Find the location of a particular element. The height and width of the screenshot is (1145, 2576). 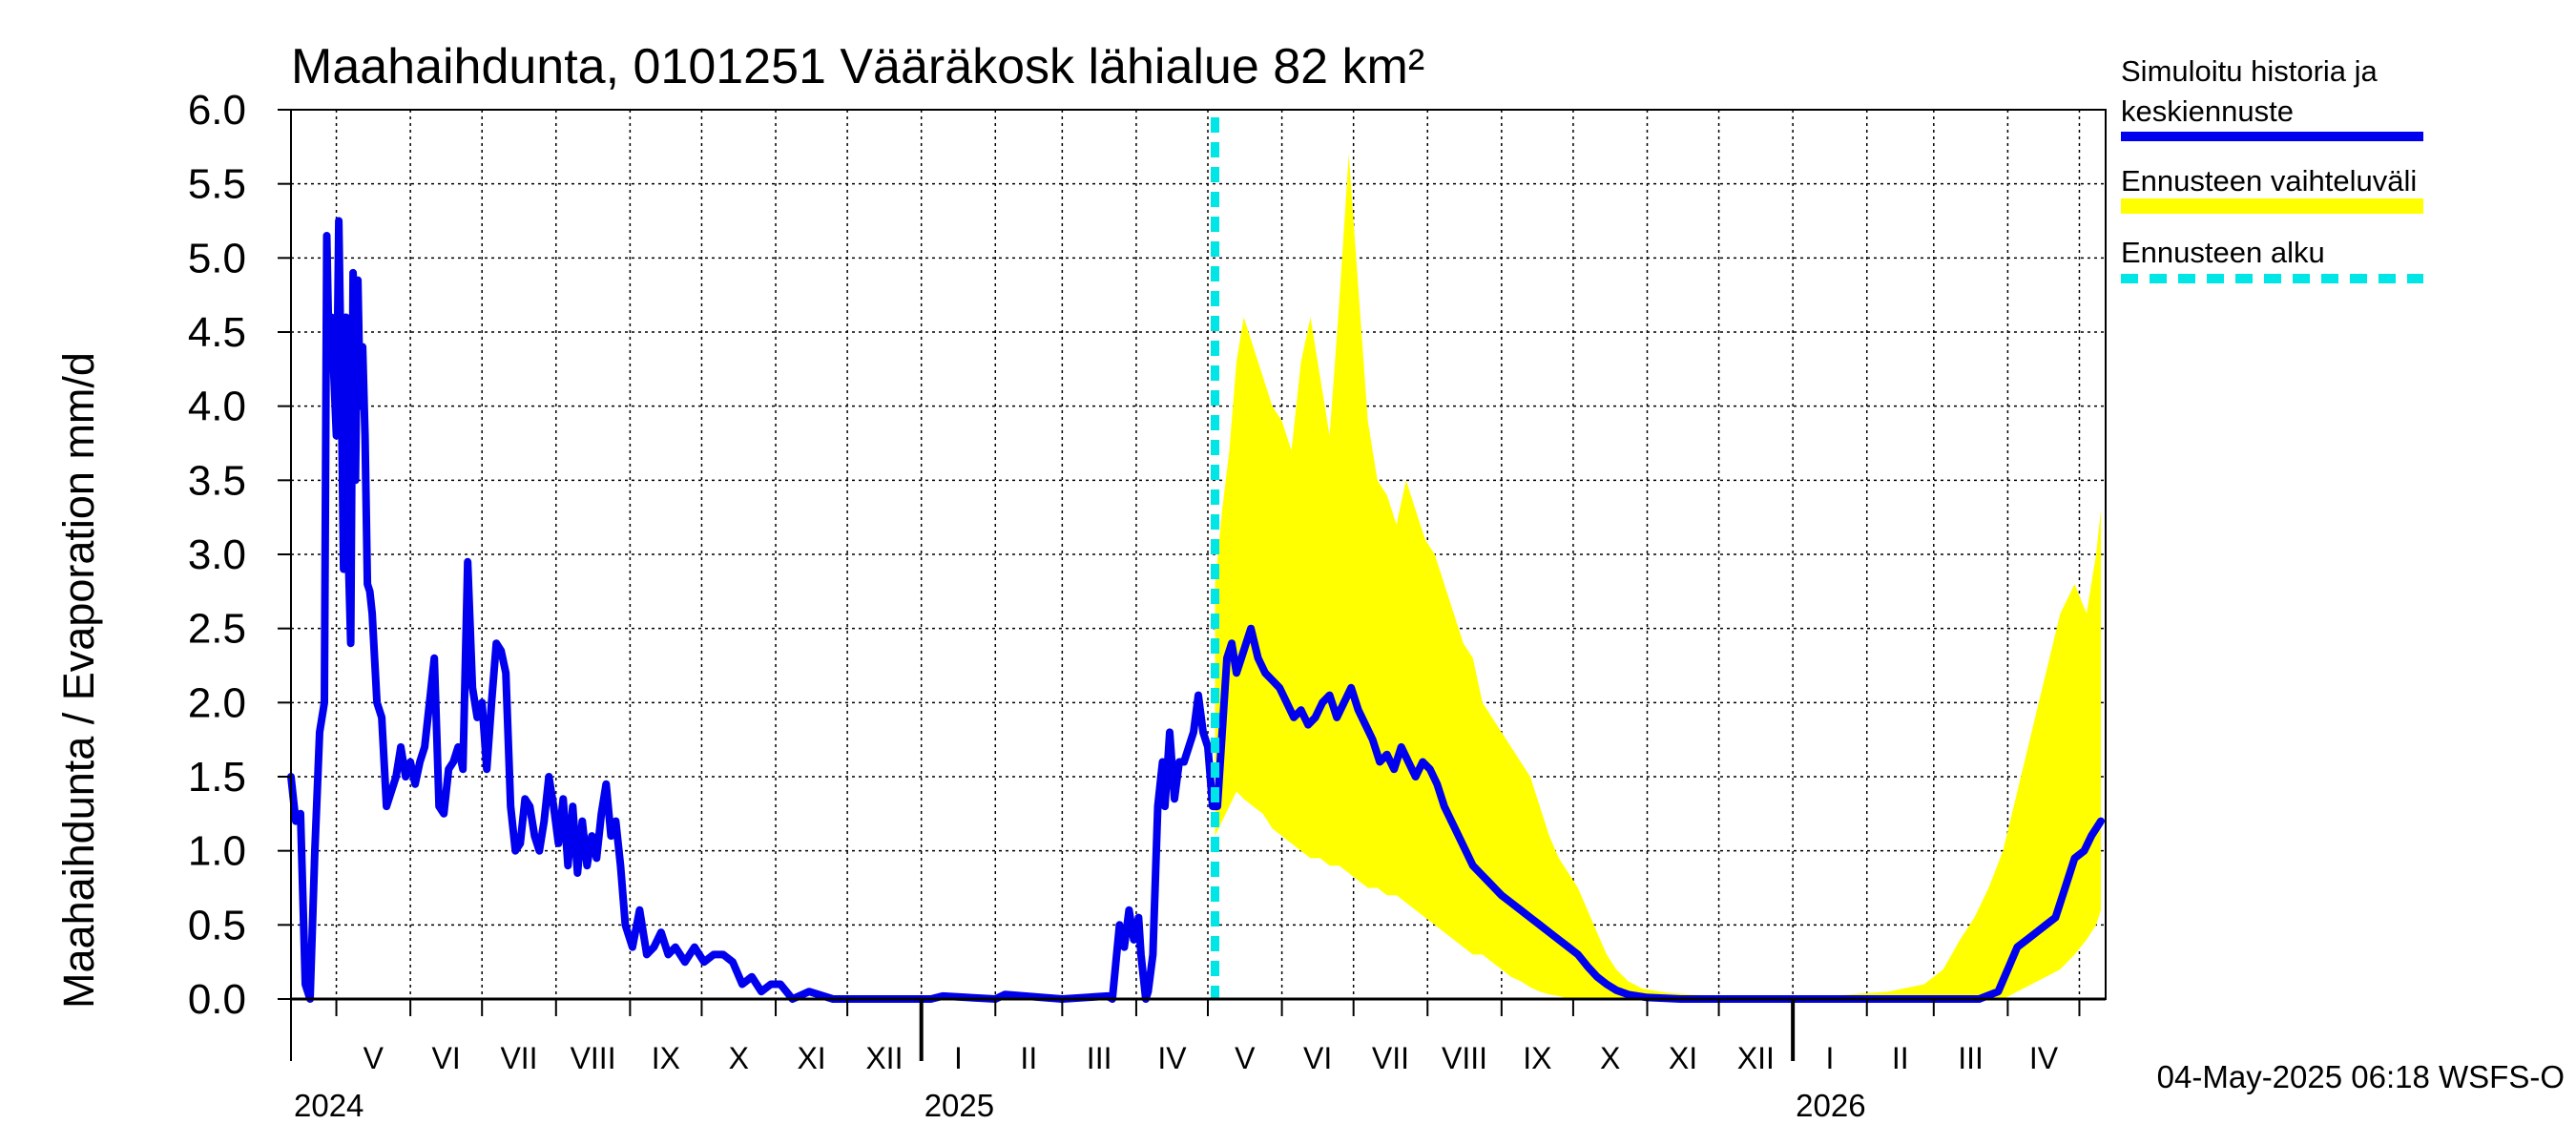

y-axis-ticks: 0.0 0.5 1.0 1.5 2.0 2.5 3.0 3.5 4.0 4.5 5.0 5.5 6.0 is located at coordinates (239, 555).